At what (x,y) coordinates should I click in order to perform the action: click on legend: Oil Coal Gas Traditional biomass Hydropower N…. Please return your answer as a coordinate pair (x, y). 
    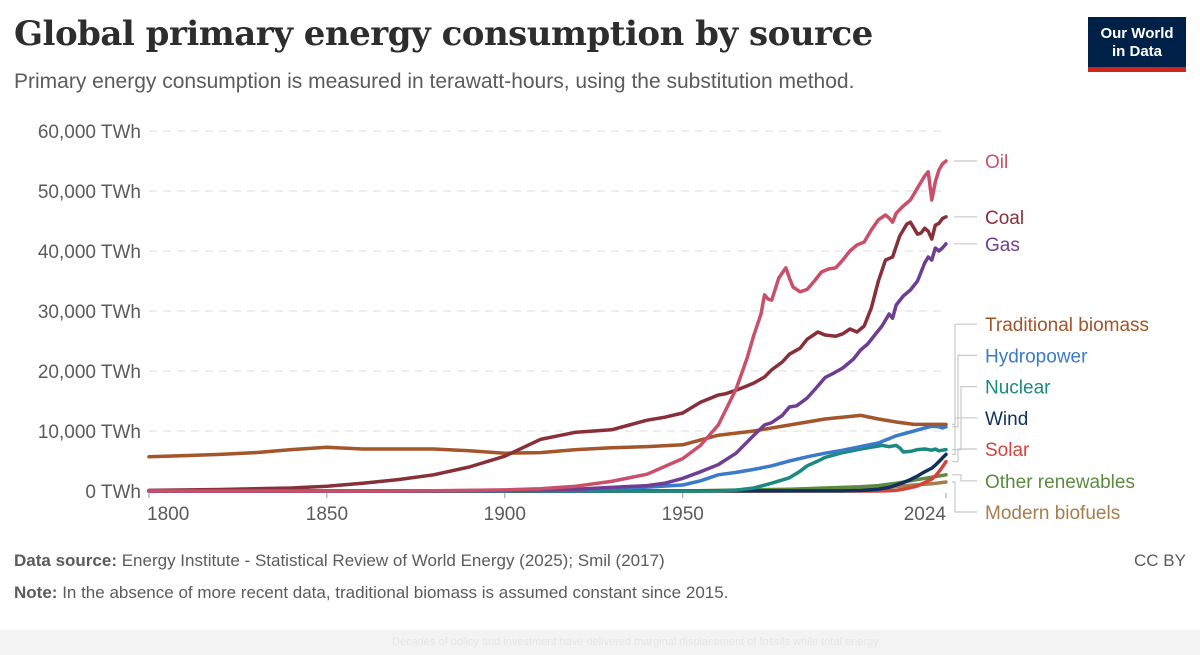
    Looking at the image, I should click on (1050, 338).